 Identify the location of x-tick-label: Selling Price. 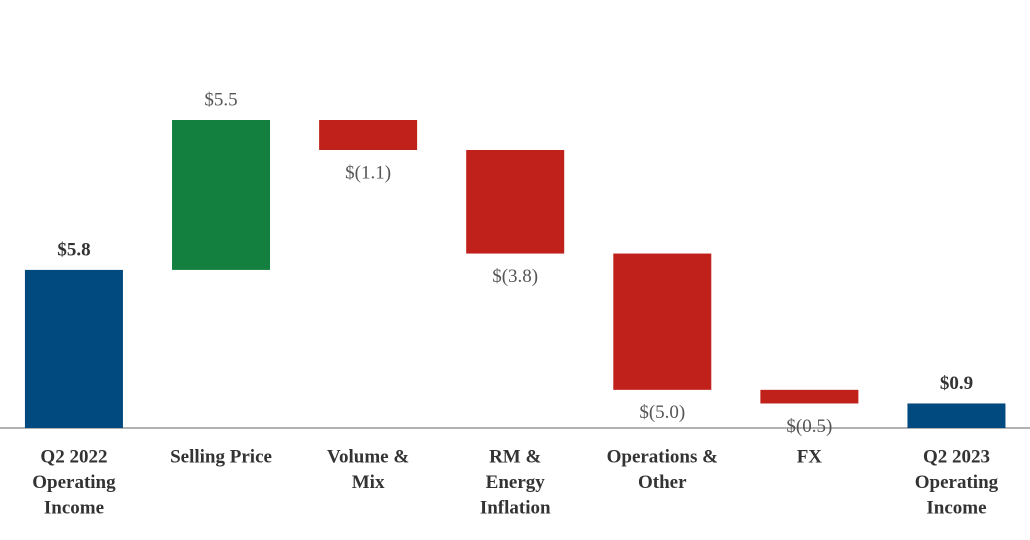
(221, 456).